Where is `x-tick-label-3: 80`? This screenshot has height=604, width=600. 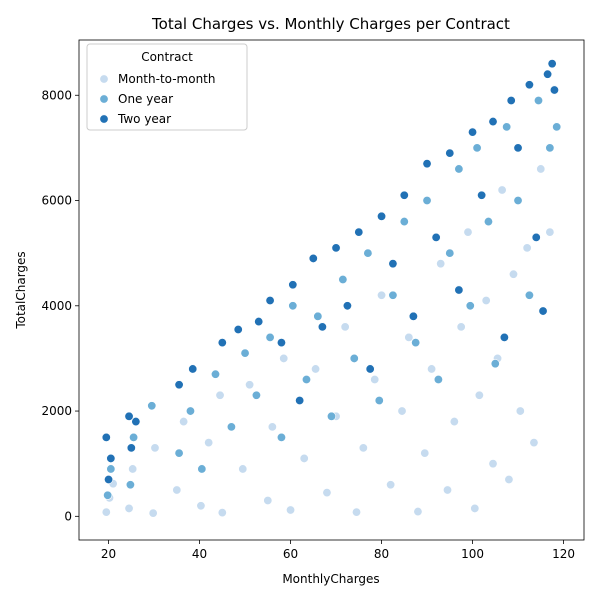
x-tick-label-3: 80 is located at coordinates (381, 554).